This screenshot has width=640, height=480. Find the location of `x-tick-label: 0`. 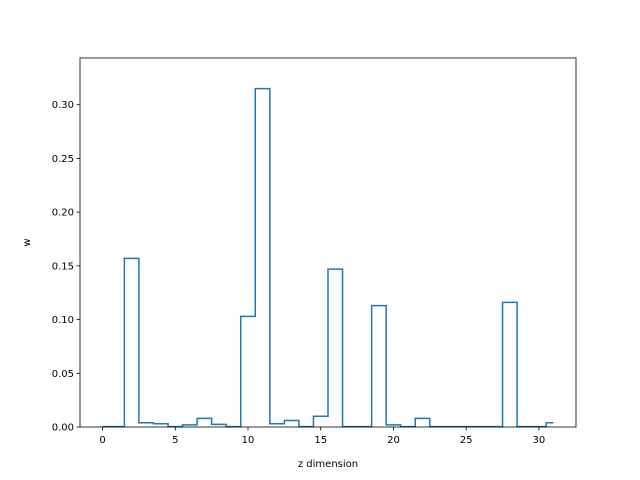

x-tick-label: 0 is located at coordinates (102, 440).